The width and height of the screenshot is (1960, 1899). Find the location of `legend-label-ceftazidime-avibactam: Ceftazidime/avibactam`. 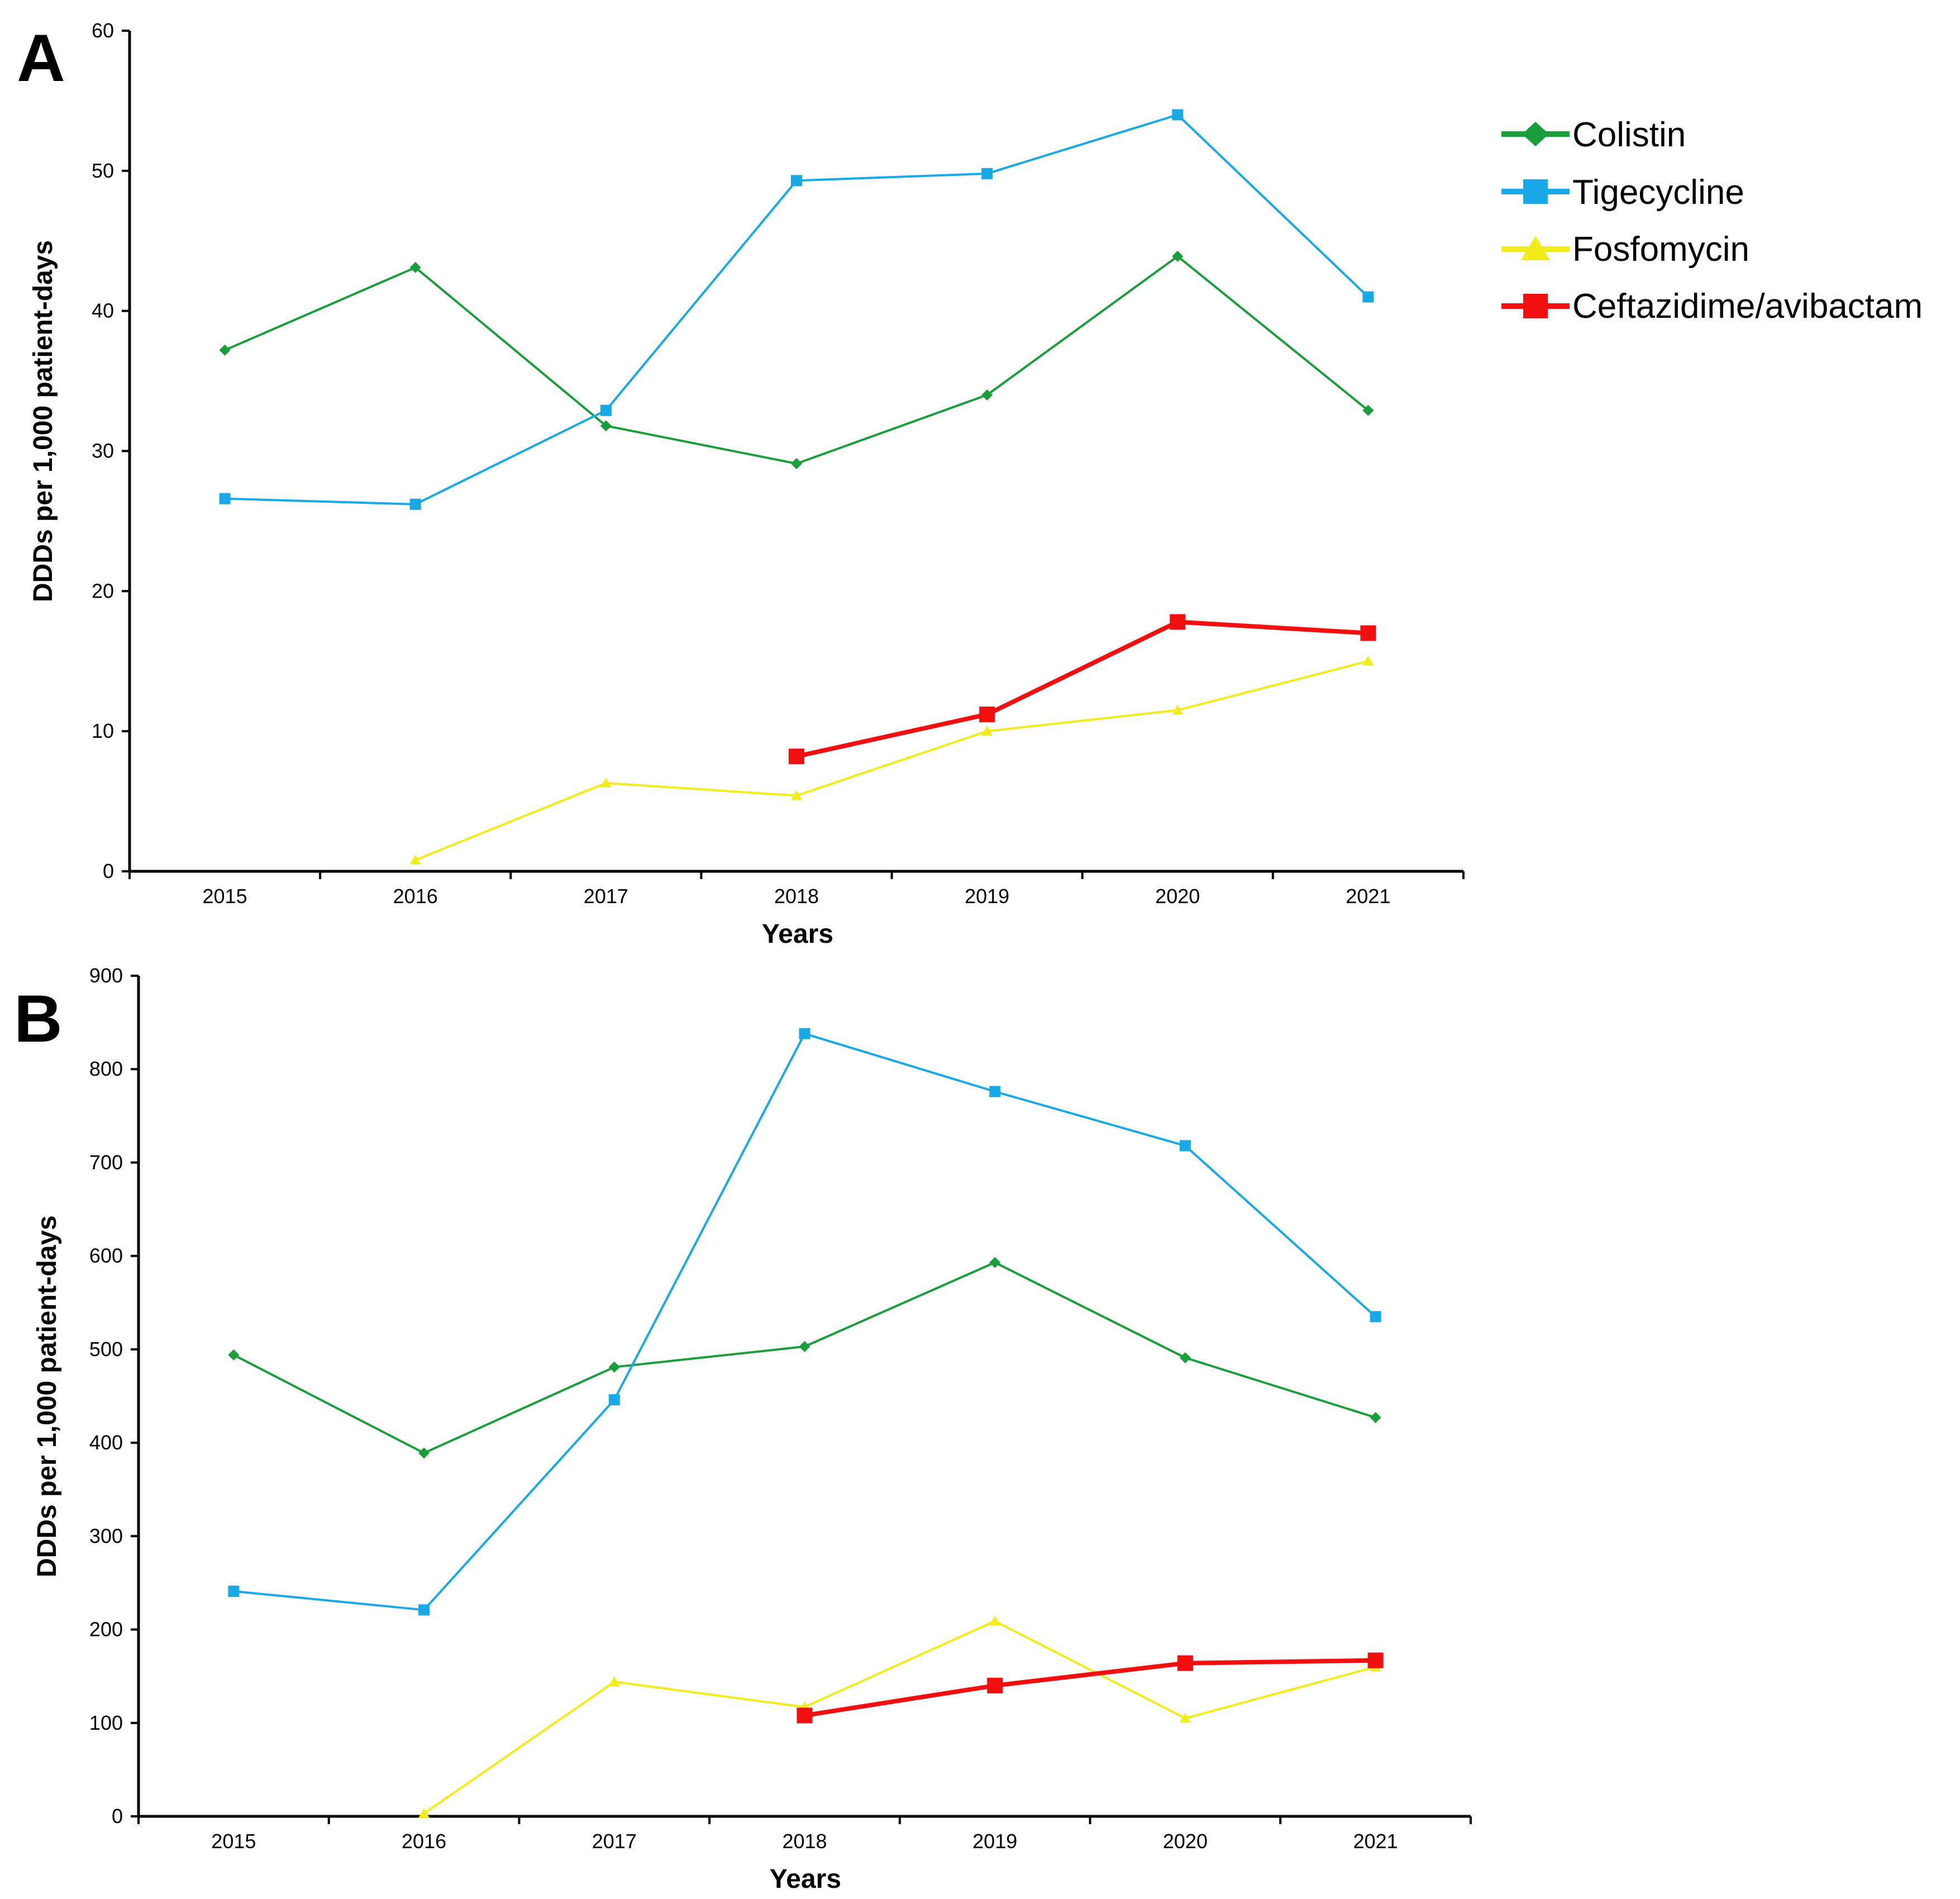

legend-label-ceftazidime-avibactam: Ceftazidime/avibactam is located at coordinates (1747, 306).